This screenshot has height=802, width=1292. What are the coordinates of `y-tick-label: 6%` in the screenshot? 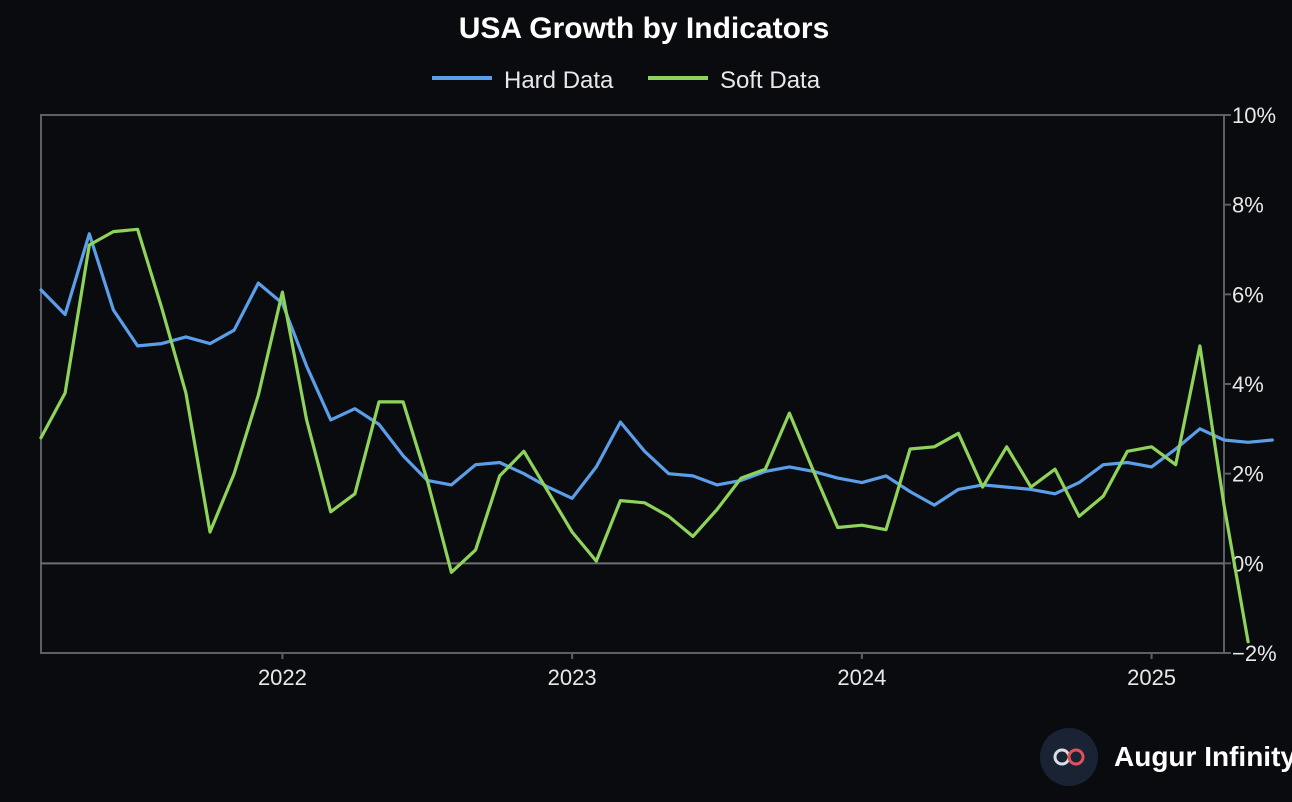 It's located at (1248, 294).